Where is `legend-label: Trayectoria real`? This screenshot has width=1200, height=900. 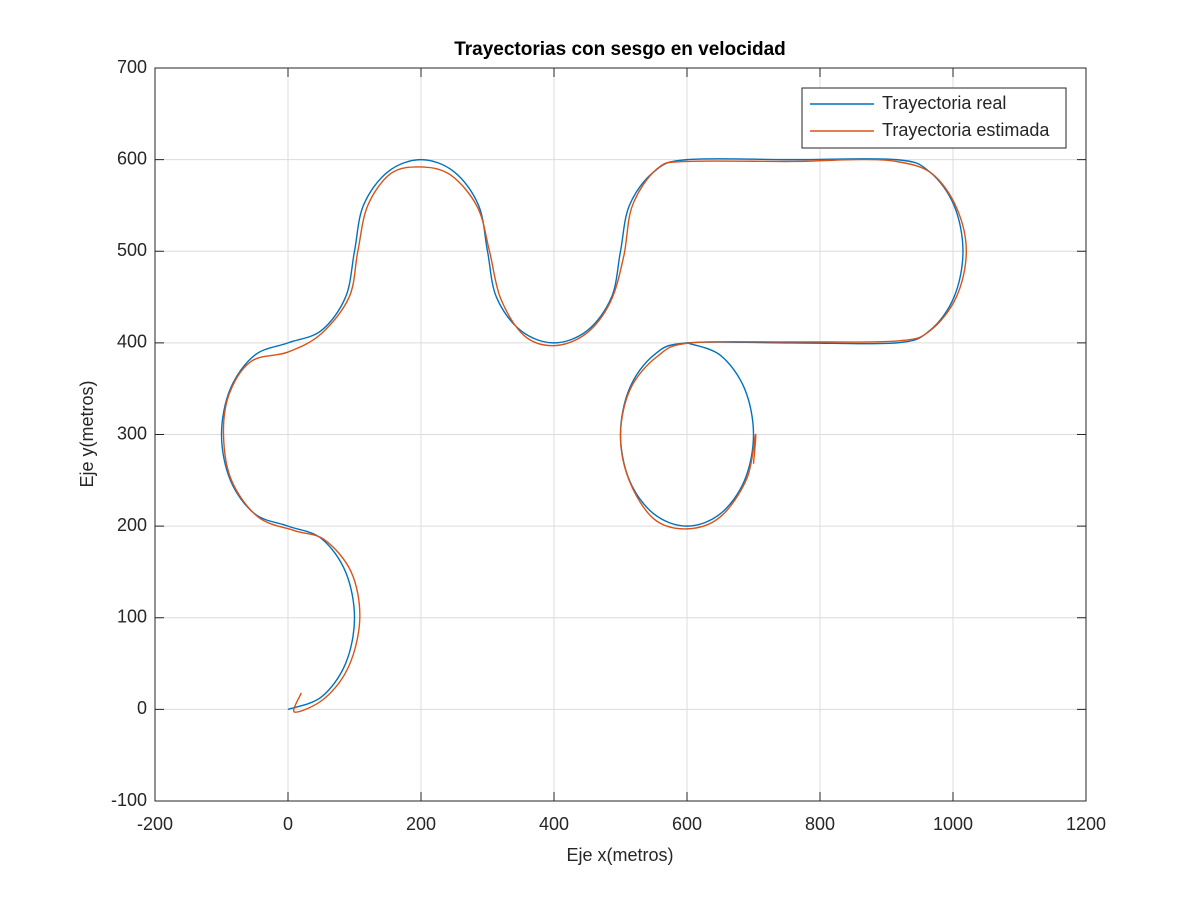
legend-label: Trayectoria real is located at coordinates (944, 103).